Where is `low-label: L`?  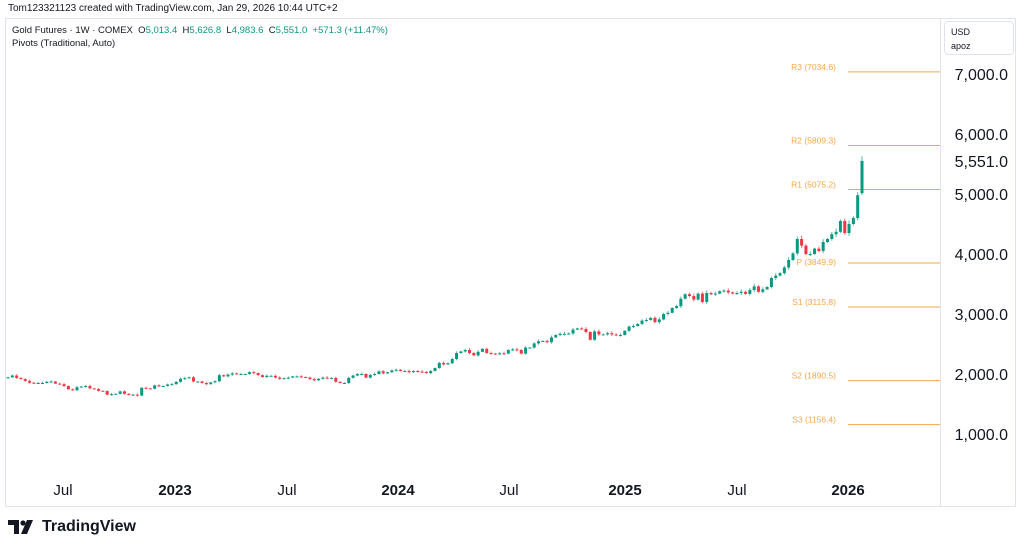
low-label: L is located at coordinates (229, 30).